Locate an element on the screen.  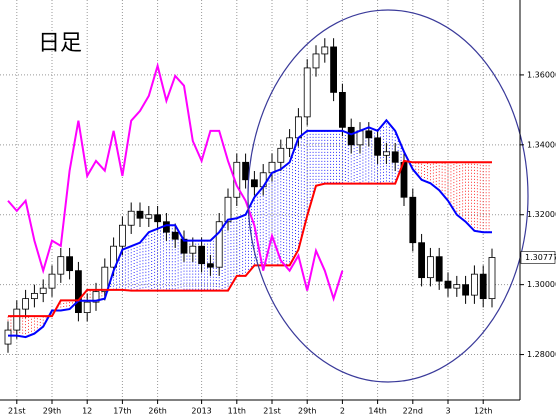
last-price-box is located at coordinates (538, 257).